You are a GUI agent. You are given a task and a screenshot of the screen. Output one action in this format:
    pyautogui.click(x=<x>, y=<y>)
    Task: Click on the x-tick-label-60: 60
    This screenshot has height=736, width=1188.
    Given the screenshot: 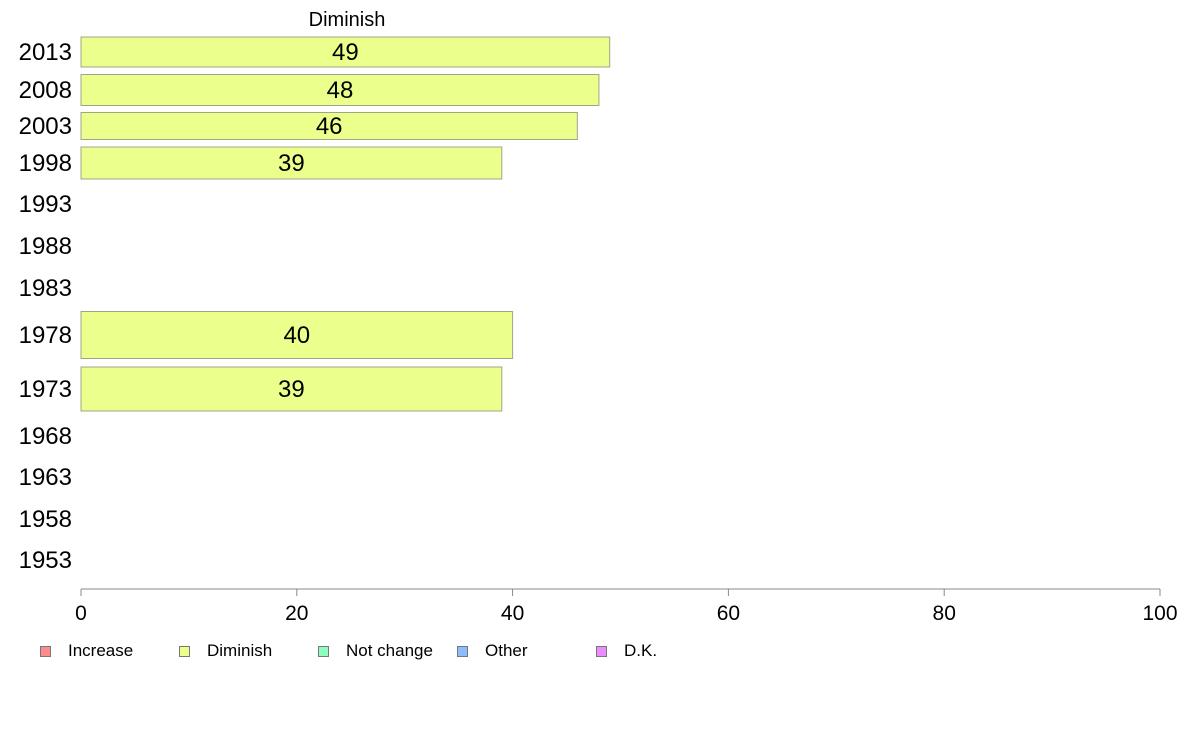 What is the action you would take?
    pyautogui.click(x=728, y=613)
    